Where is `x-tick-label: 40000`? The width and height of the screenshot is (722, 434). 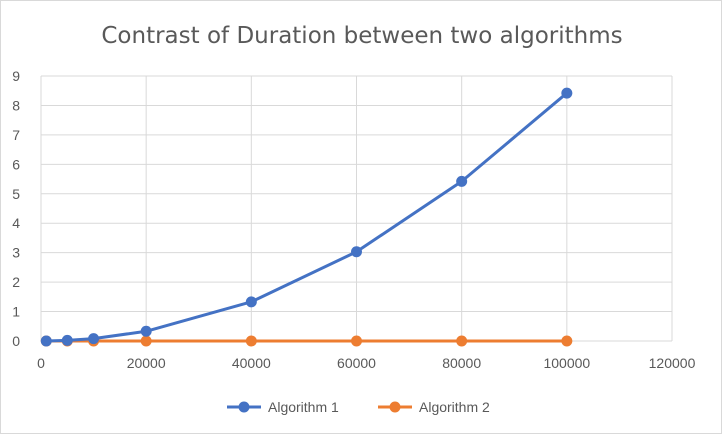
x-tick-label: 40000 is located at coordinates (251, 363).